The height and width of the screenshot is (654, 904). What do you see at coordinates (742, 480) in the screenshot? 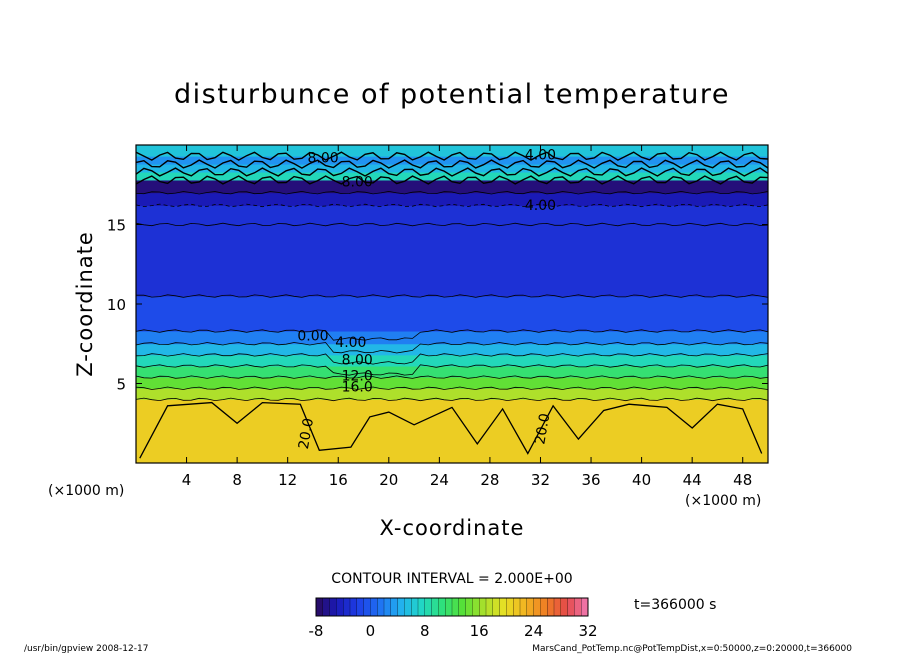
I see `x-tick-label-11: 48` at bounding box center [742, 480].